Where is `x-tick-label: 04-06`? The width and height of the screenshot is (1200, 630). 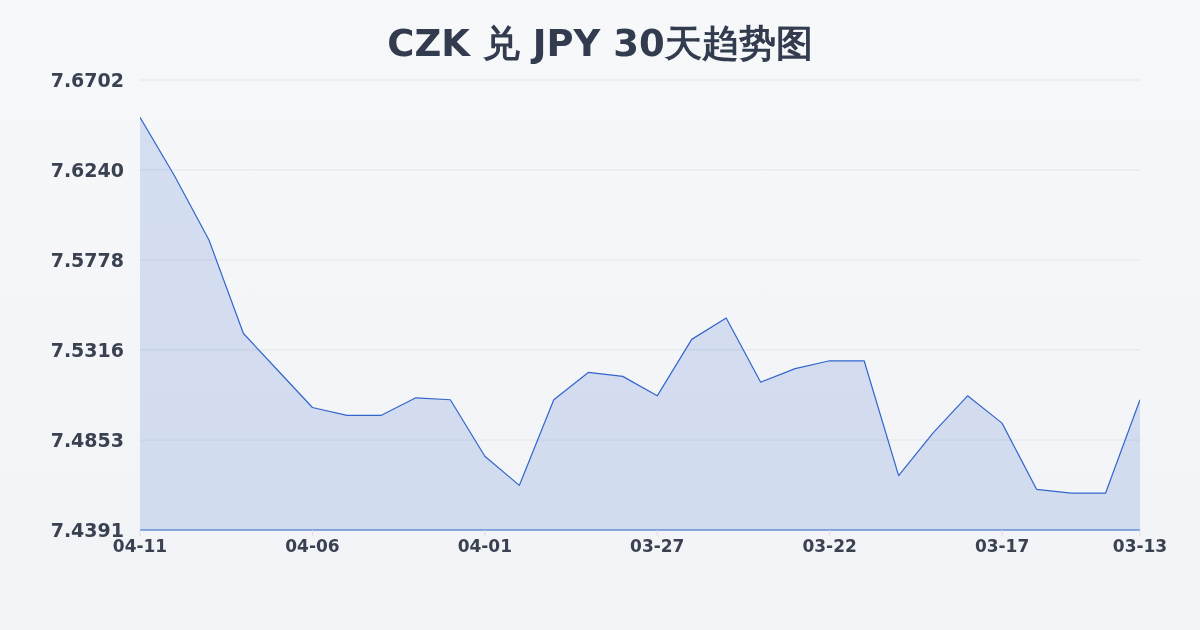
x-tick-label: 04-06 is located at coordinates (312, 546).